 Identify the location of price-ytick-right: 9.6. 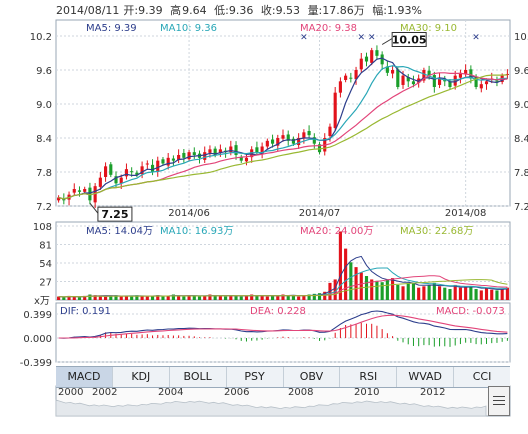
(521, 71).